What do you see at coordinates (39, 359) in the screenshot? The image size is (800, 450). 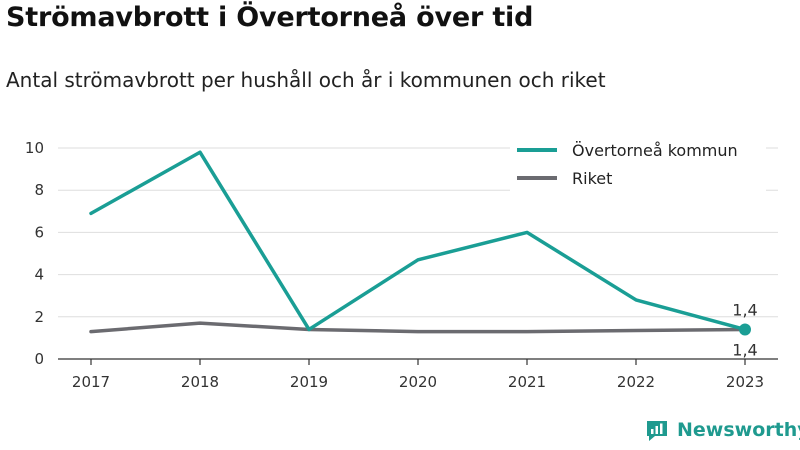 I see `y-tick-label: 0` at bounding box center [39, 359].